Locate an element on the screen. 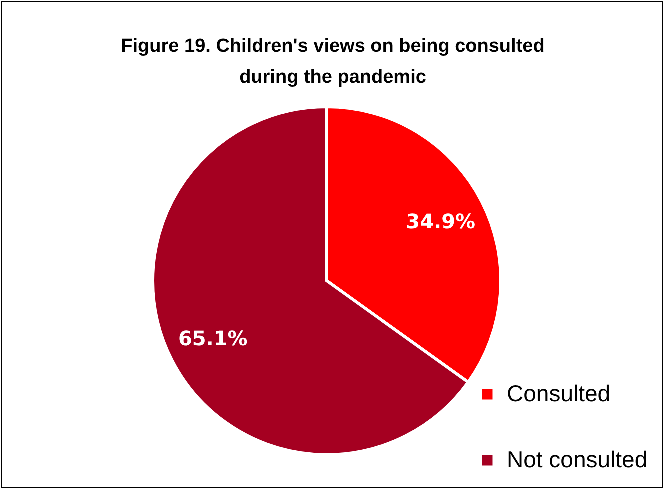 The height and width of the screenshot is (491, 666). legend-label: Not consulted is located at coordinates (577, 459).